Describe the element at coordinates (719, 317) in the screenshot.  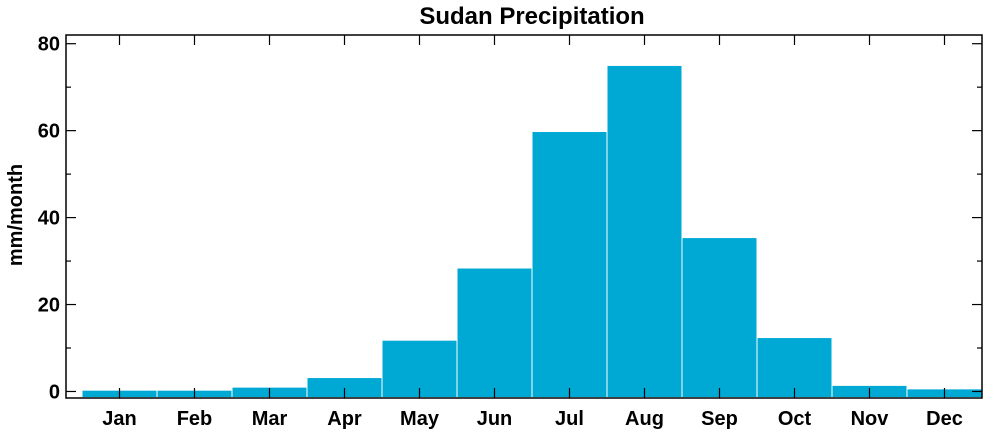
I see `bar-sep` at that location.